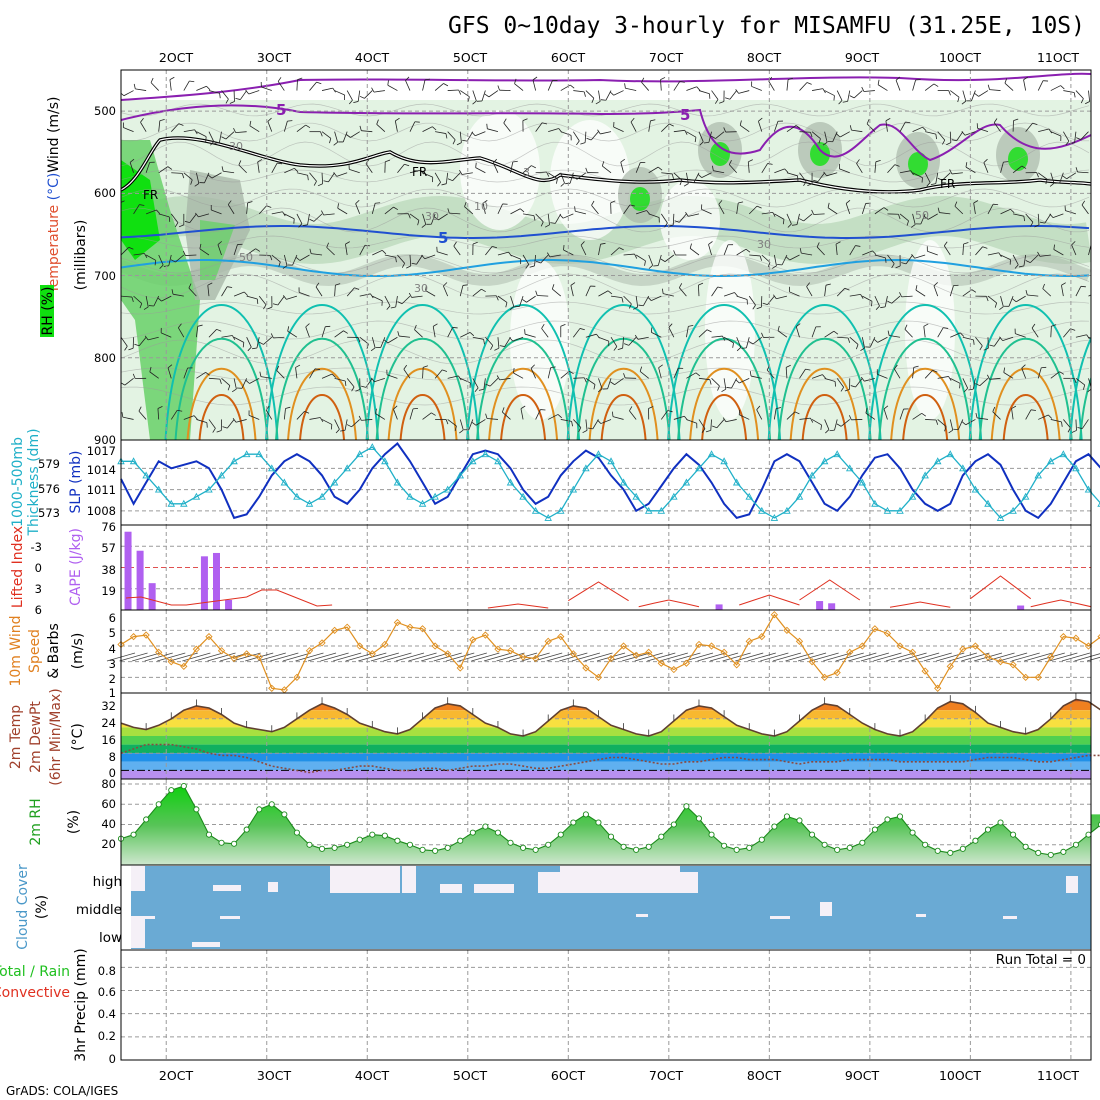 The image size is (1100, 1100). Describe the element at coordinates (76, 481) in the screenshot. I see `slp-label: SLP (mb)` at that location.